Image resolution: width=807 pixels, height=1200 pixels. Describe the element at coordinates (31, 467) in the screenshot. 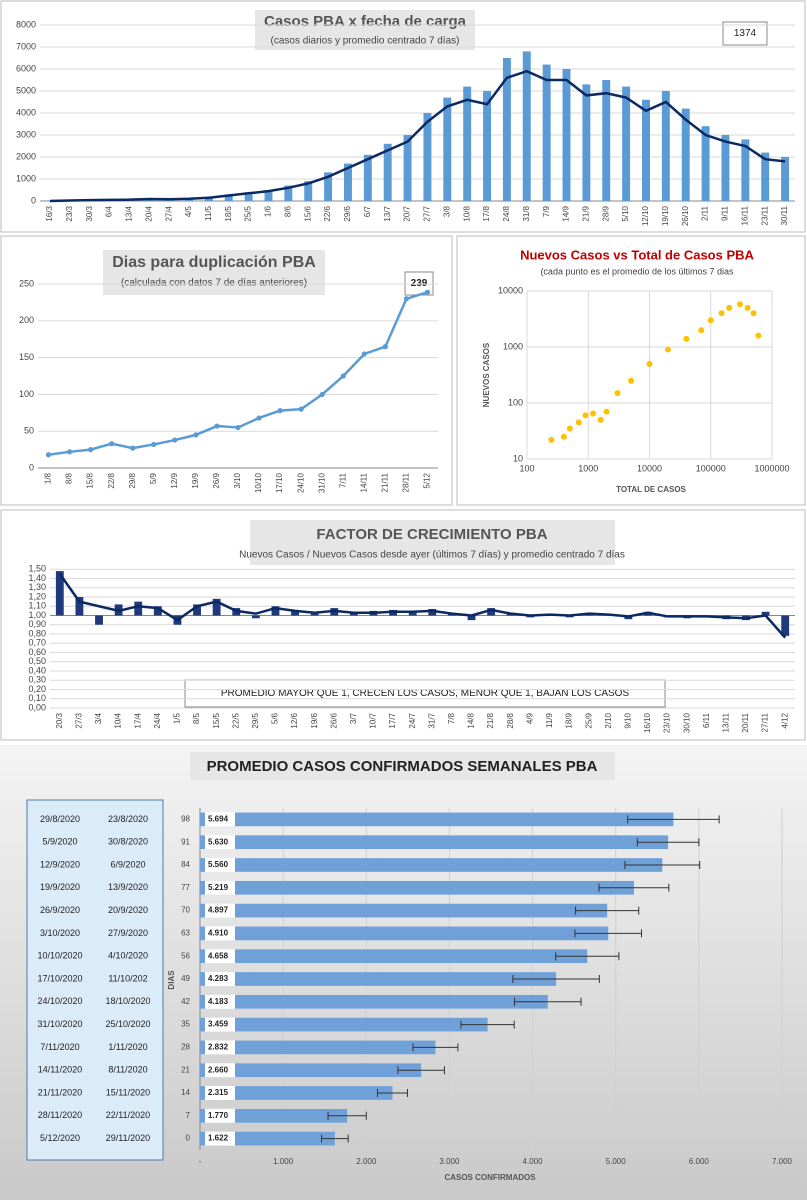

I see `y-tick-label: 0` at that location.